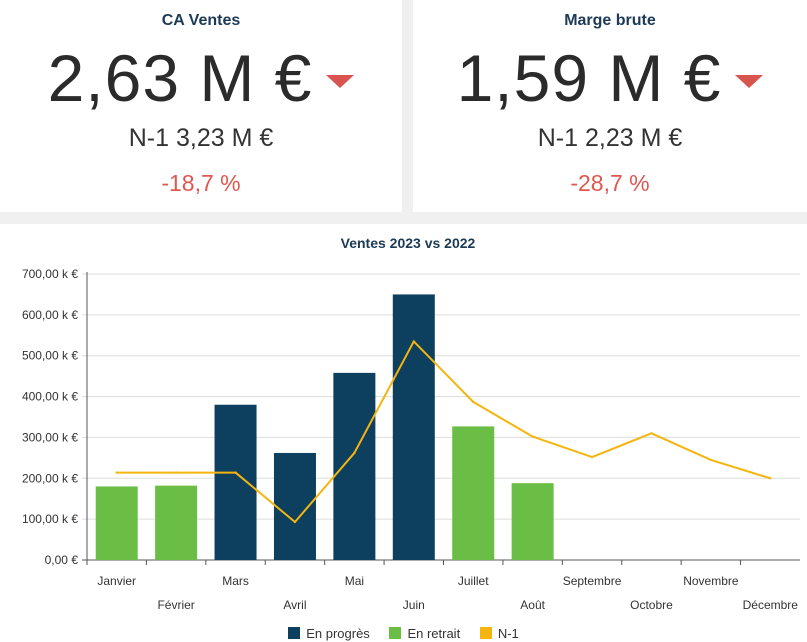 This screenshot has height=642, width=807. I want to click on legend-item-en-progres: En progrès, so click(329, 633).